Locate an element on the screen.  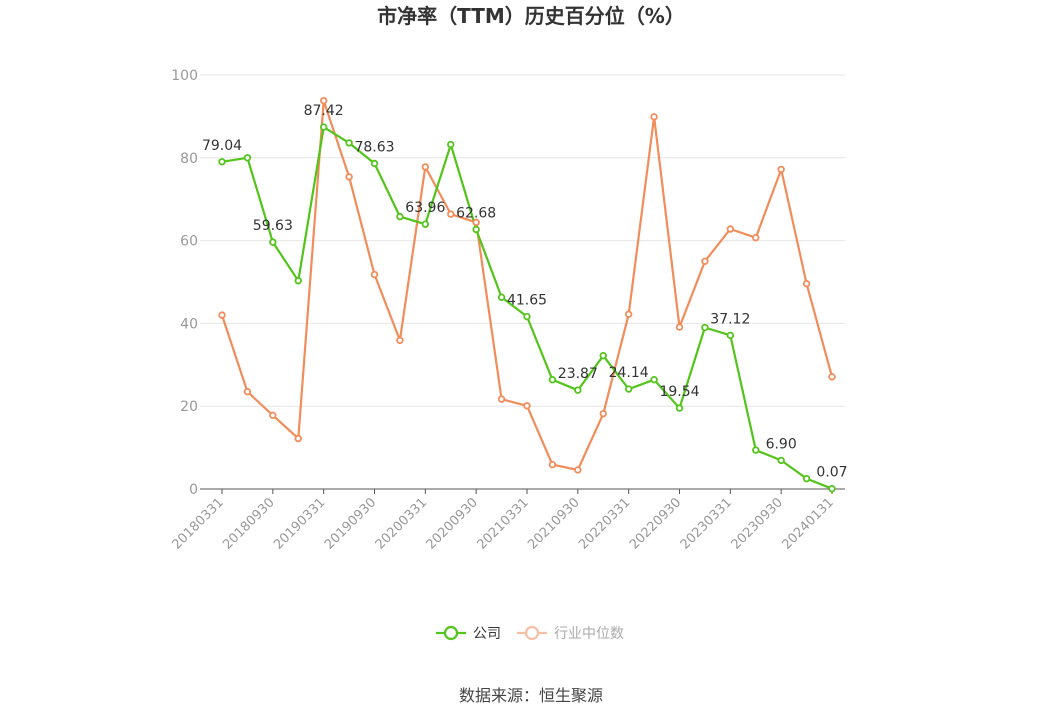
data-label: 79.04 is located at coordinates (222, 146).